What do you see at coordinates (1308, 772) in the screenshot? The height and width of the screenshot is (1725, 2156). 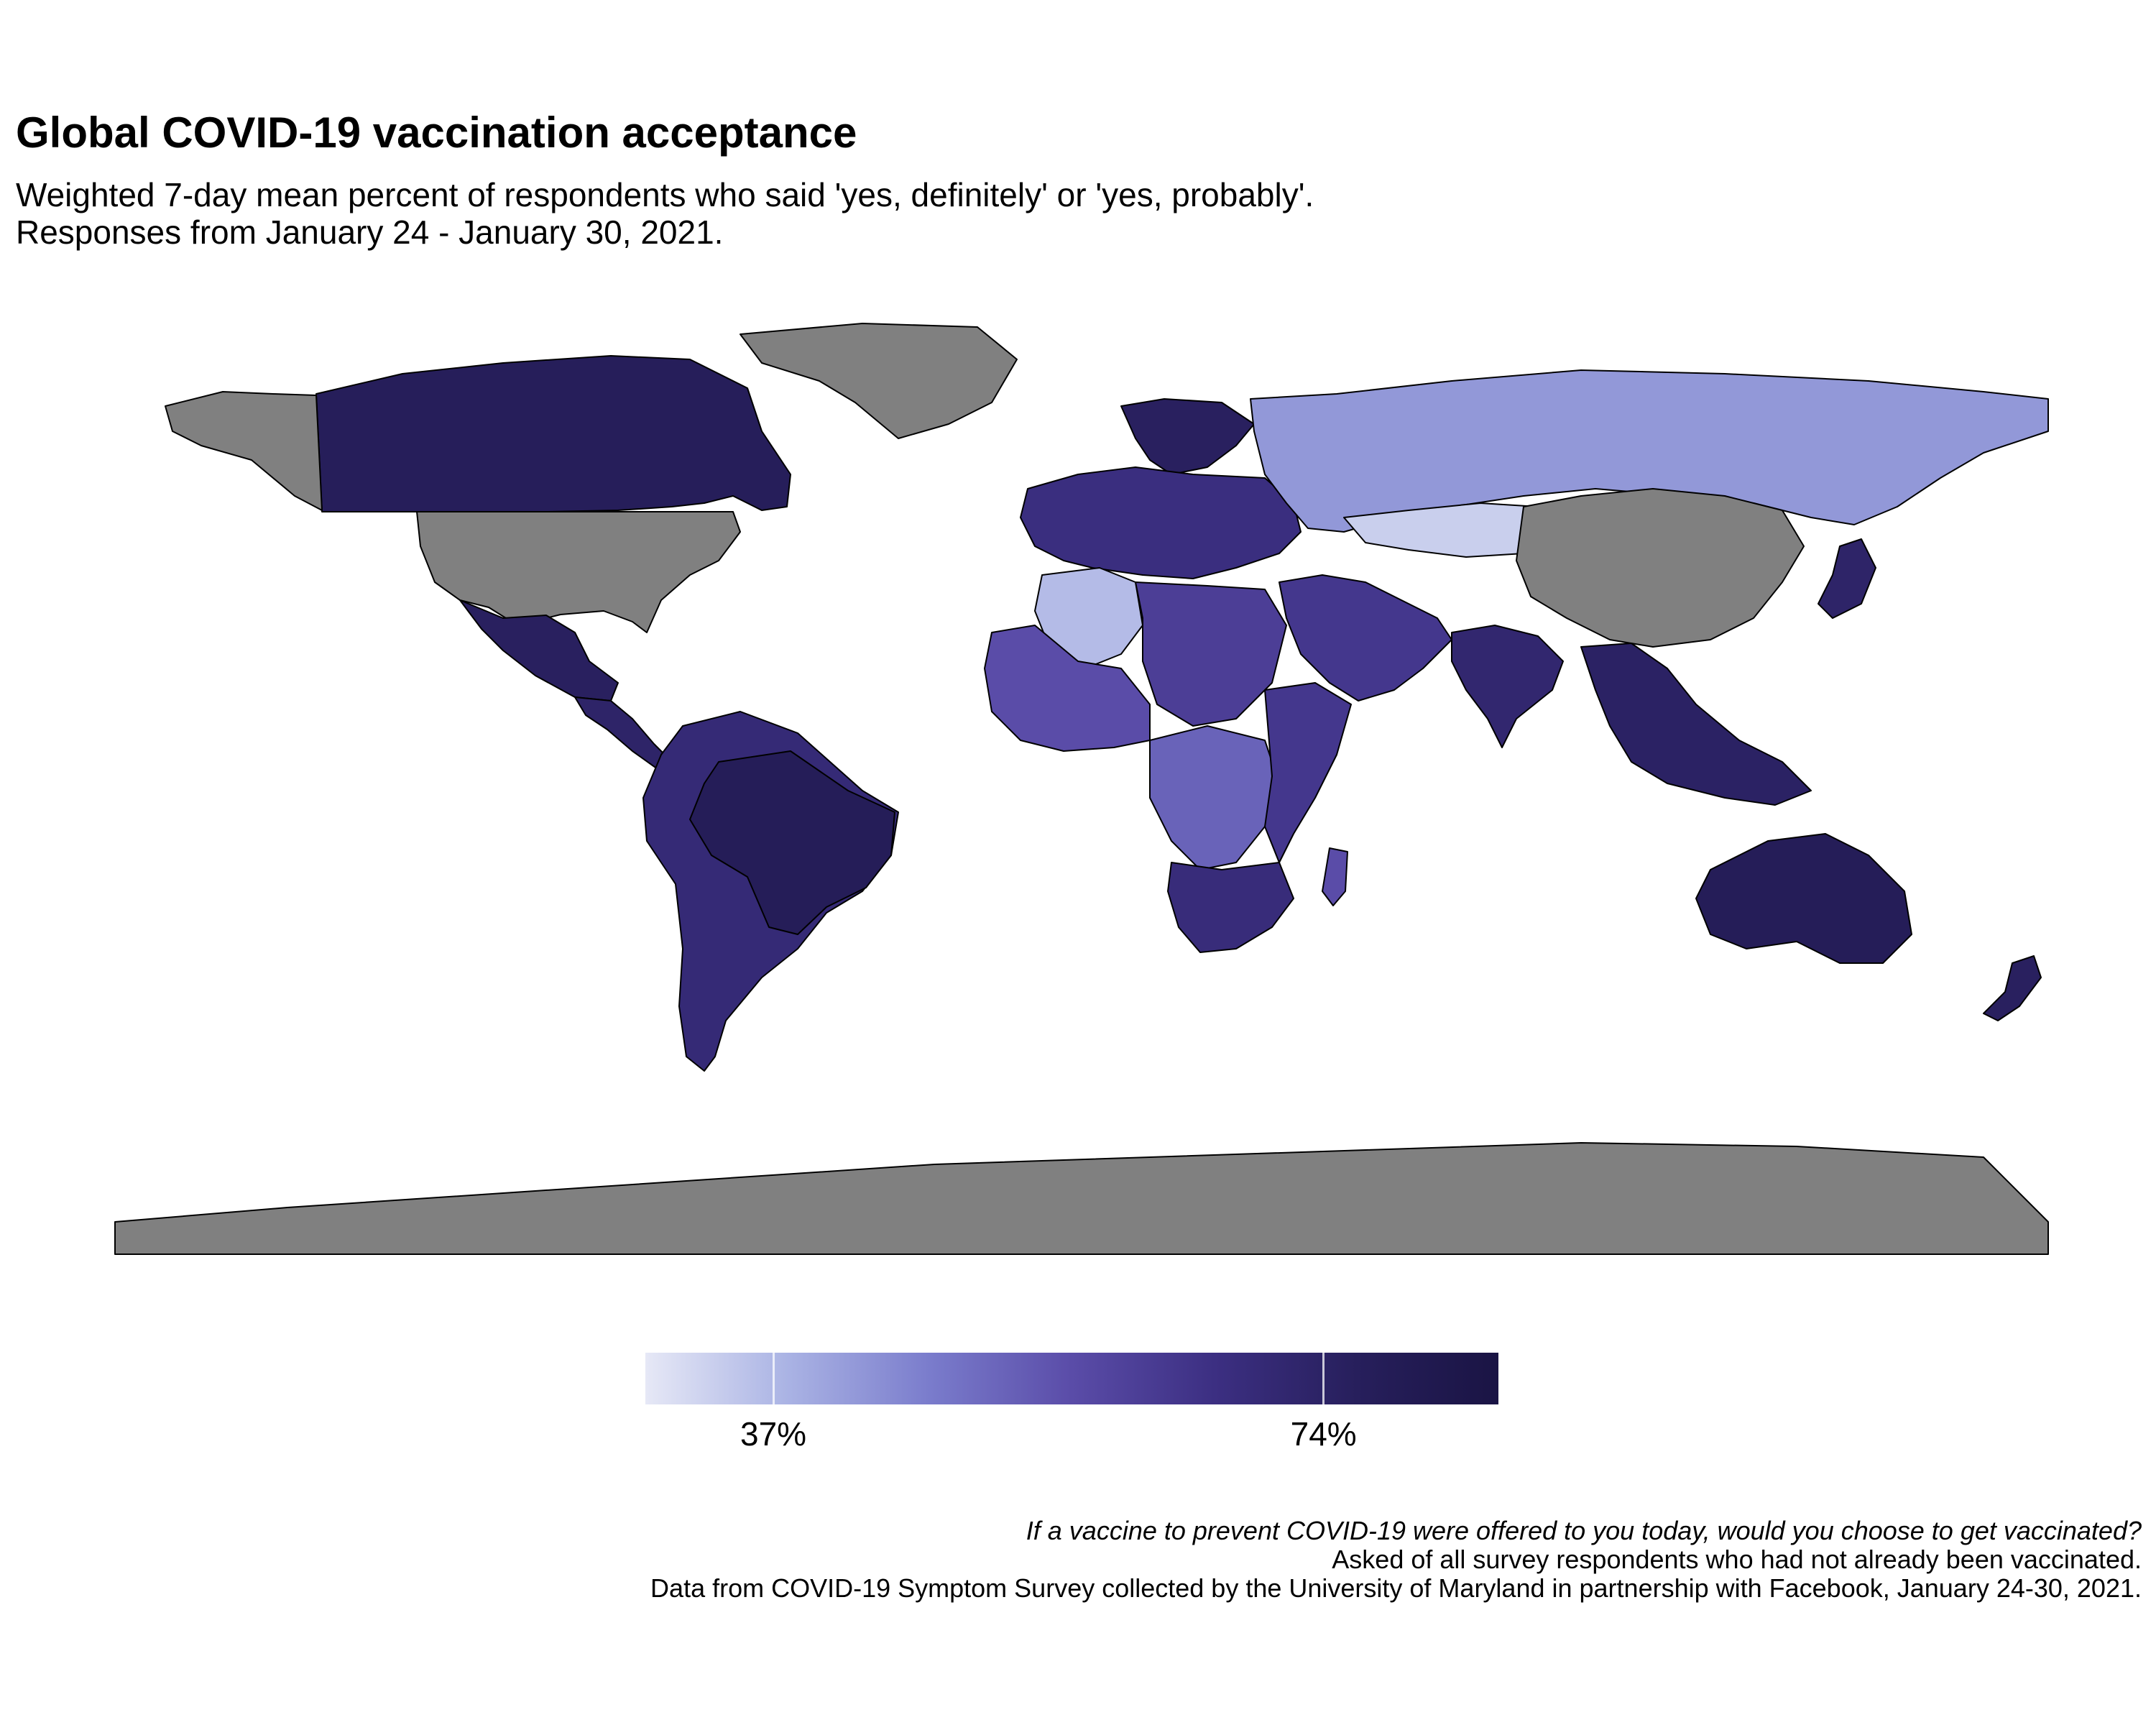 I see `region-east-africa` at bounding box center [1308, 772].